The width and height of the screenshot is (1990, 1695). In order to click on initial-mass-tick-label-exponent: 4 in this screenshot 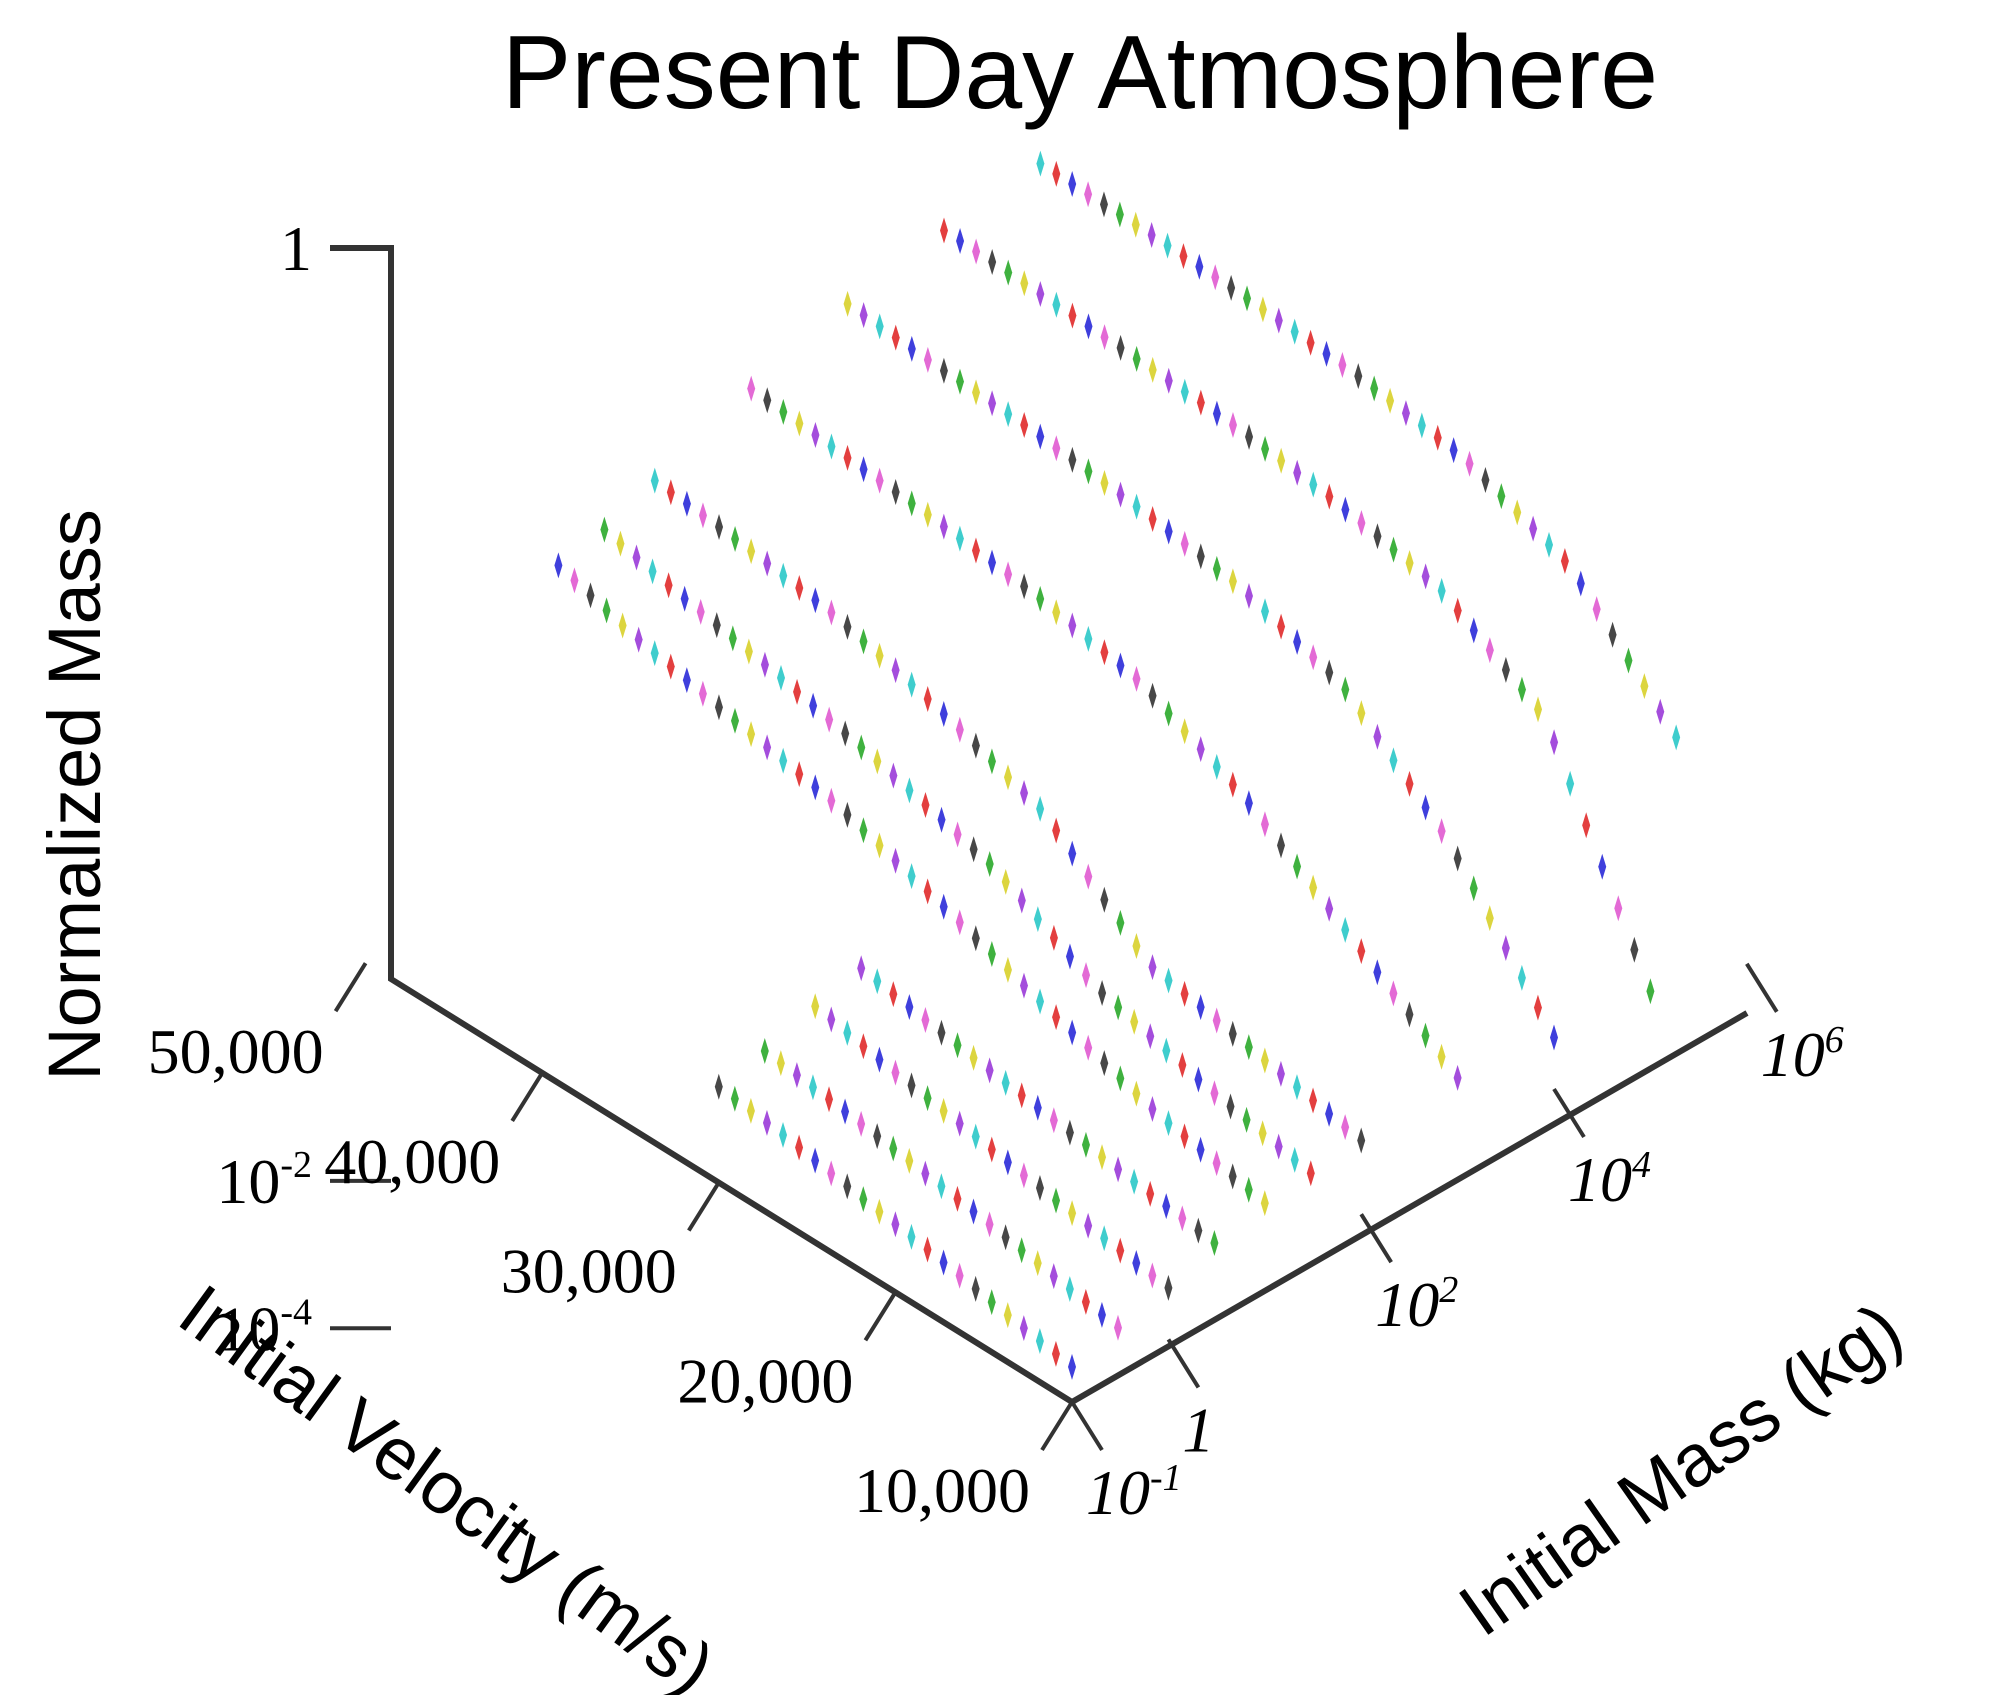, I will do `click(1641, 1165)`.